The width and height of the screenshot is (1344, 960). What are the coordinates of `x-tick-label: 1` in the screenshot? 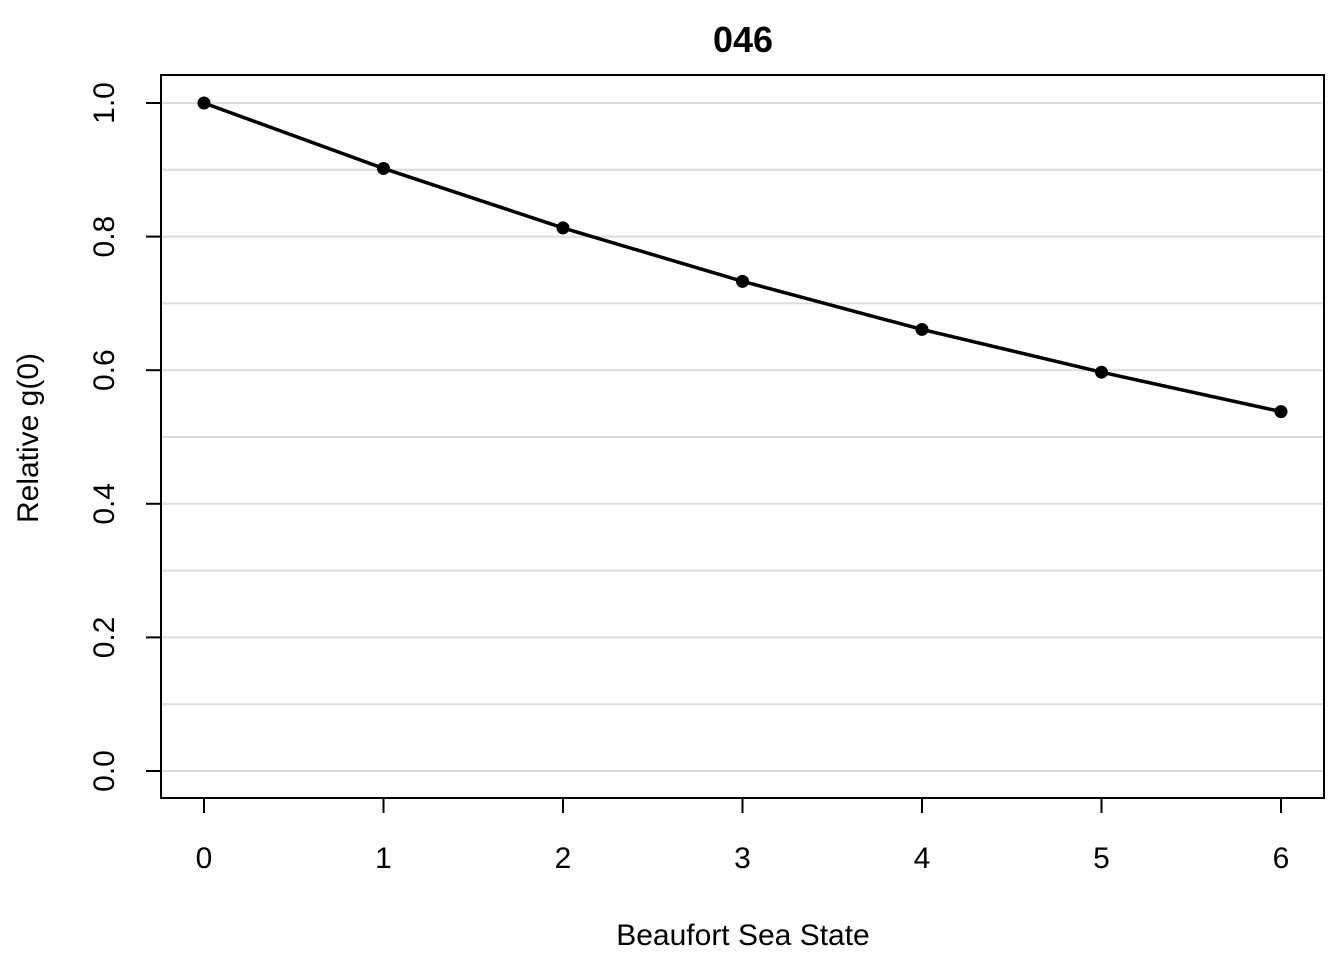 It's located at (383, 858).